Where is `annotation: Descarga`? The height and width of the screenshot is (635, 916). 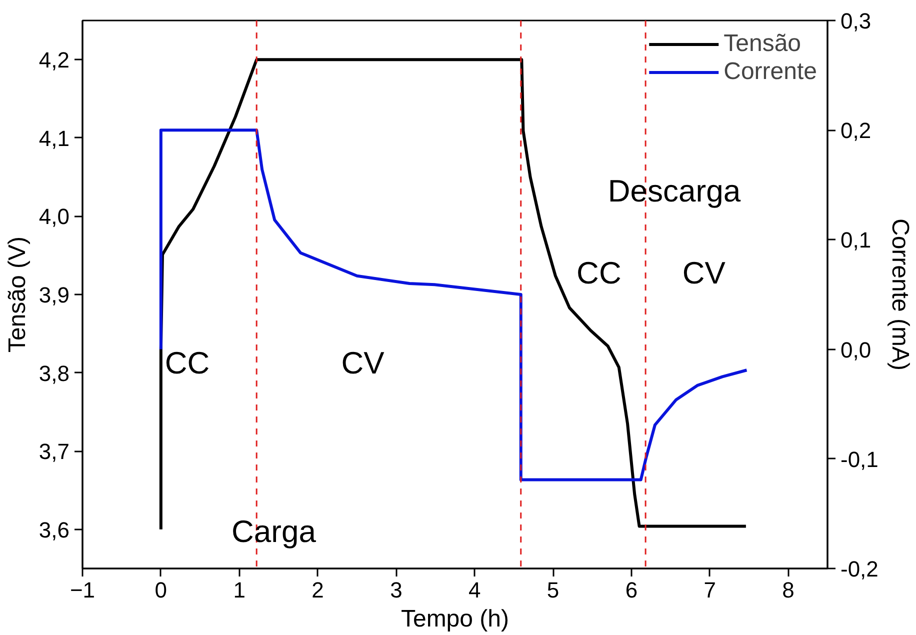
annotation: Descarga is located at coordinates (675, 190).